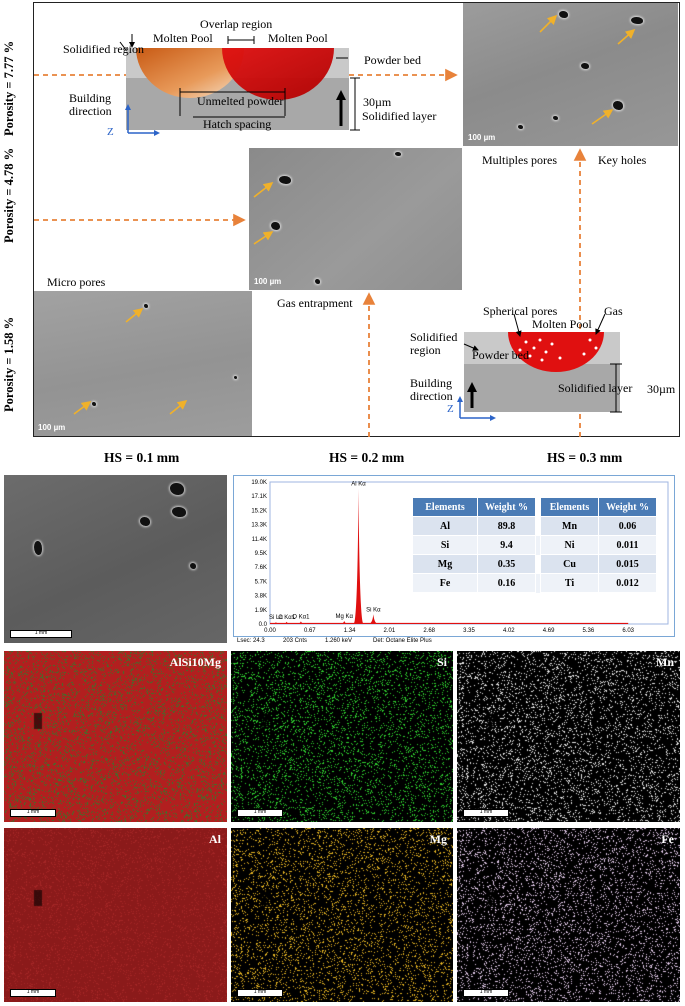 This screenshot has height=1006, width=685. I want to click on y-tick-label: 15.2K, so click(259, 511).